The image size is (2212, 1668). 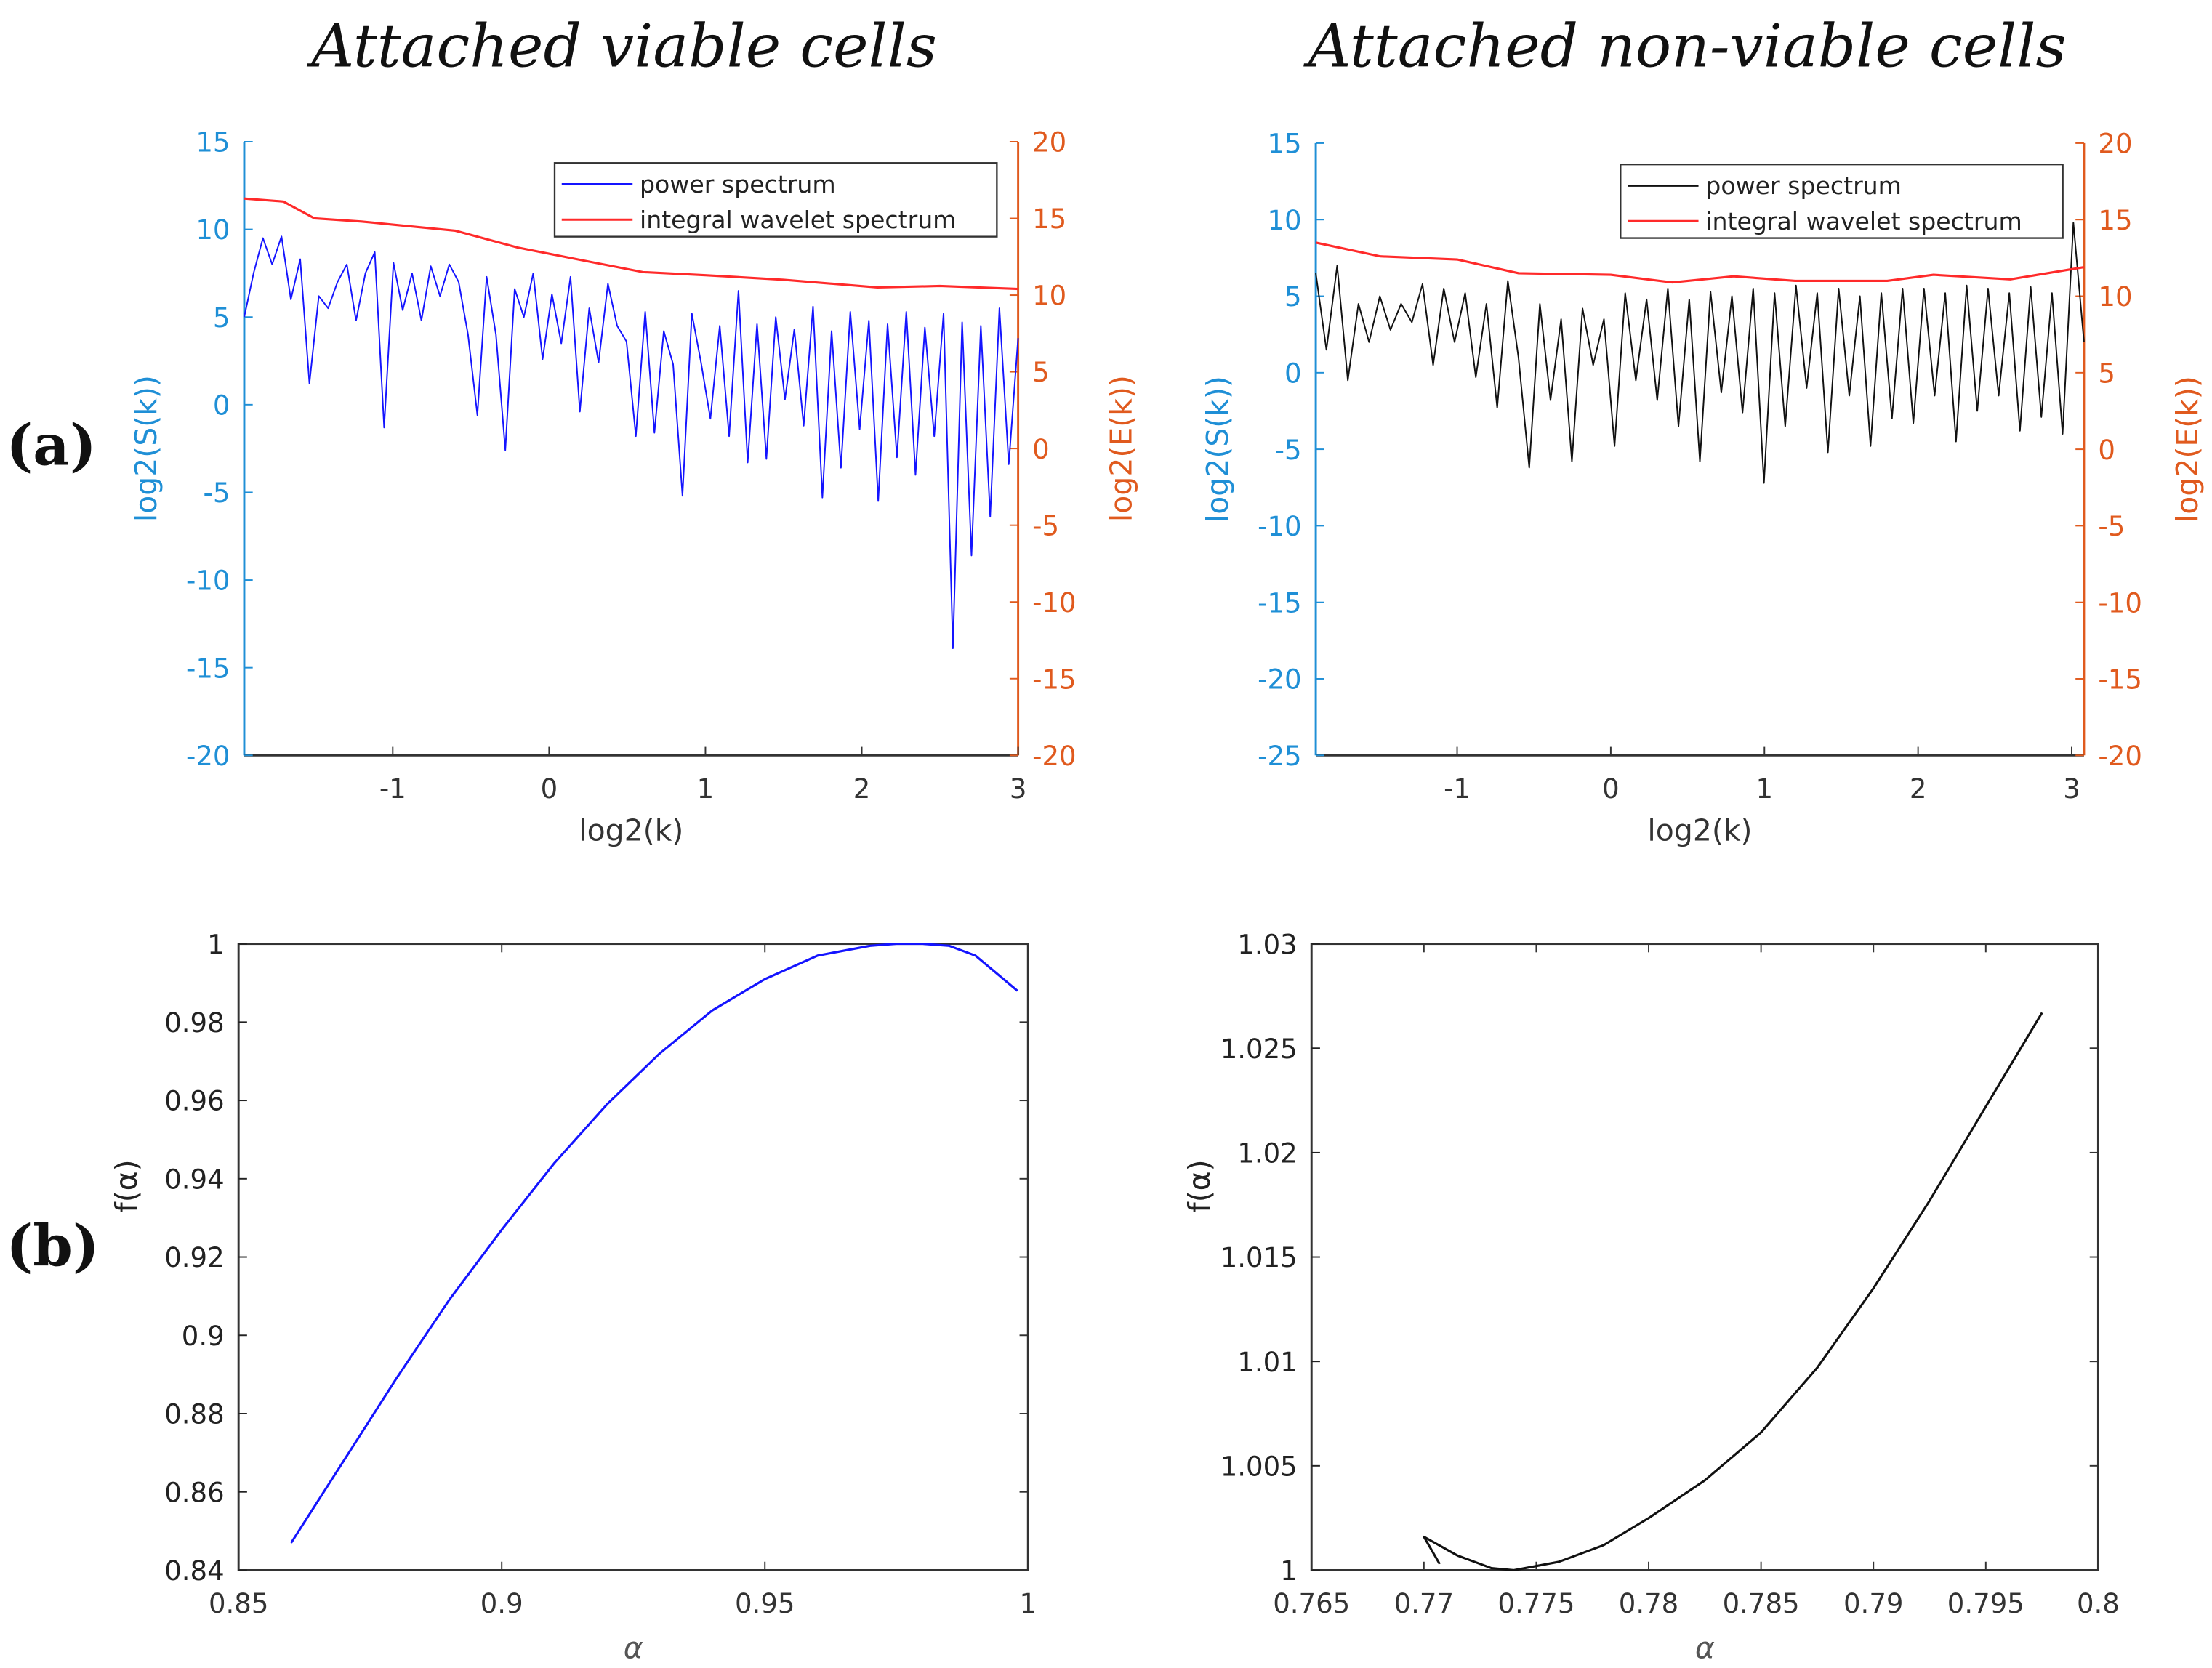 I want to click on y-tick-label: 0.84, so click(x=194, y=1571).